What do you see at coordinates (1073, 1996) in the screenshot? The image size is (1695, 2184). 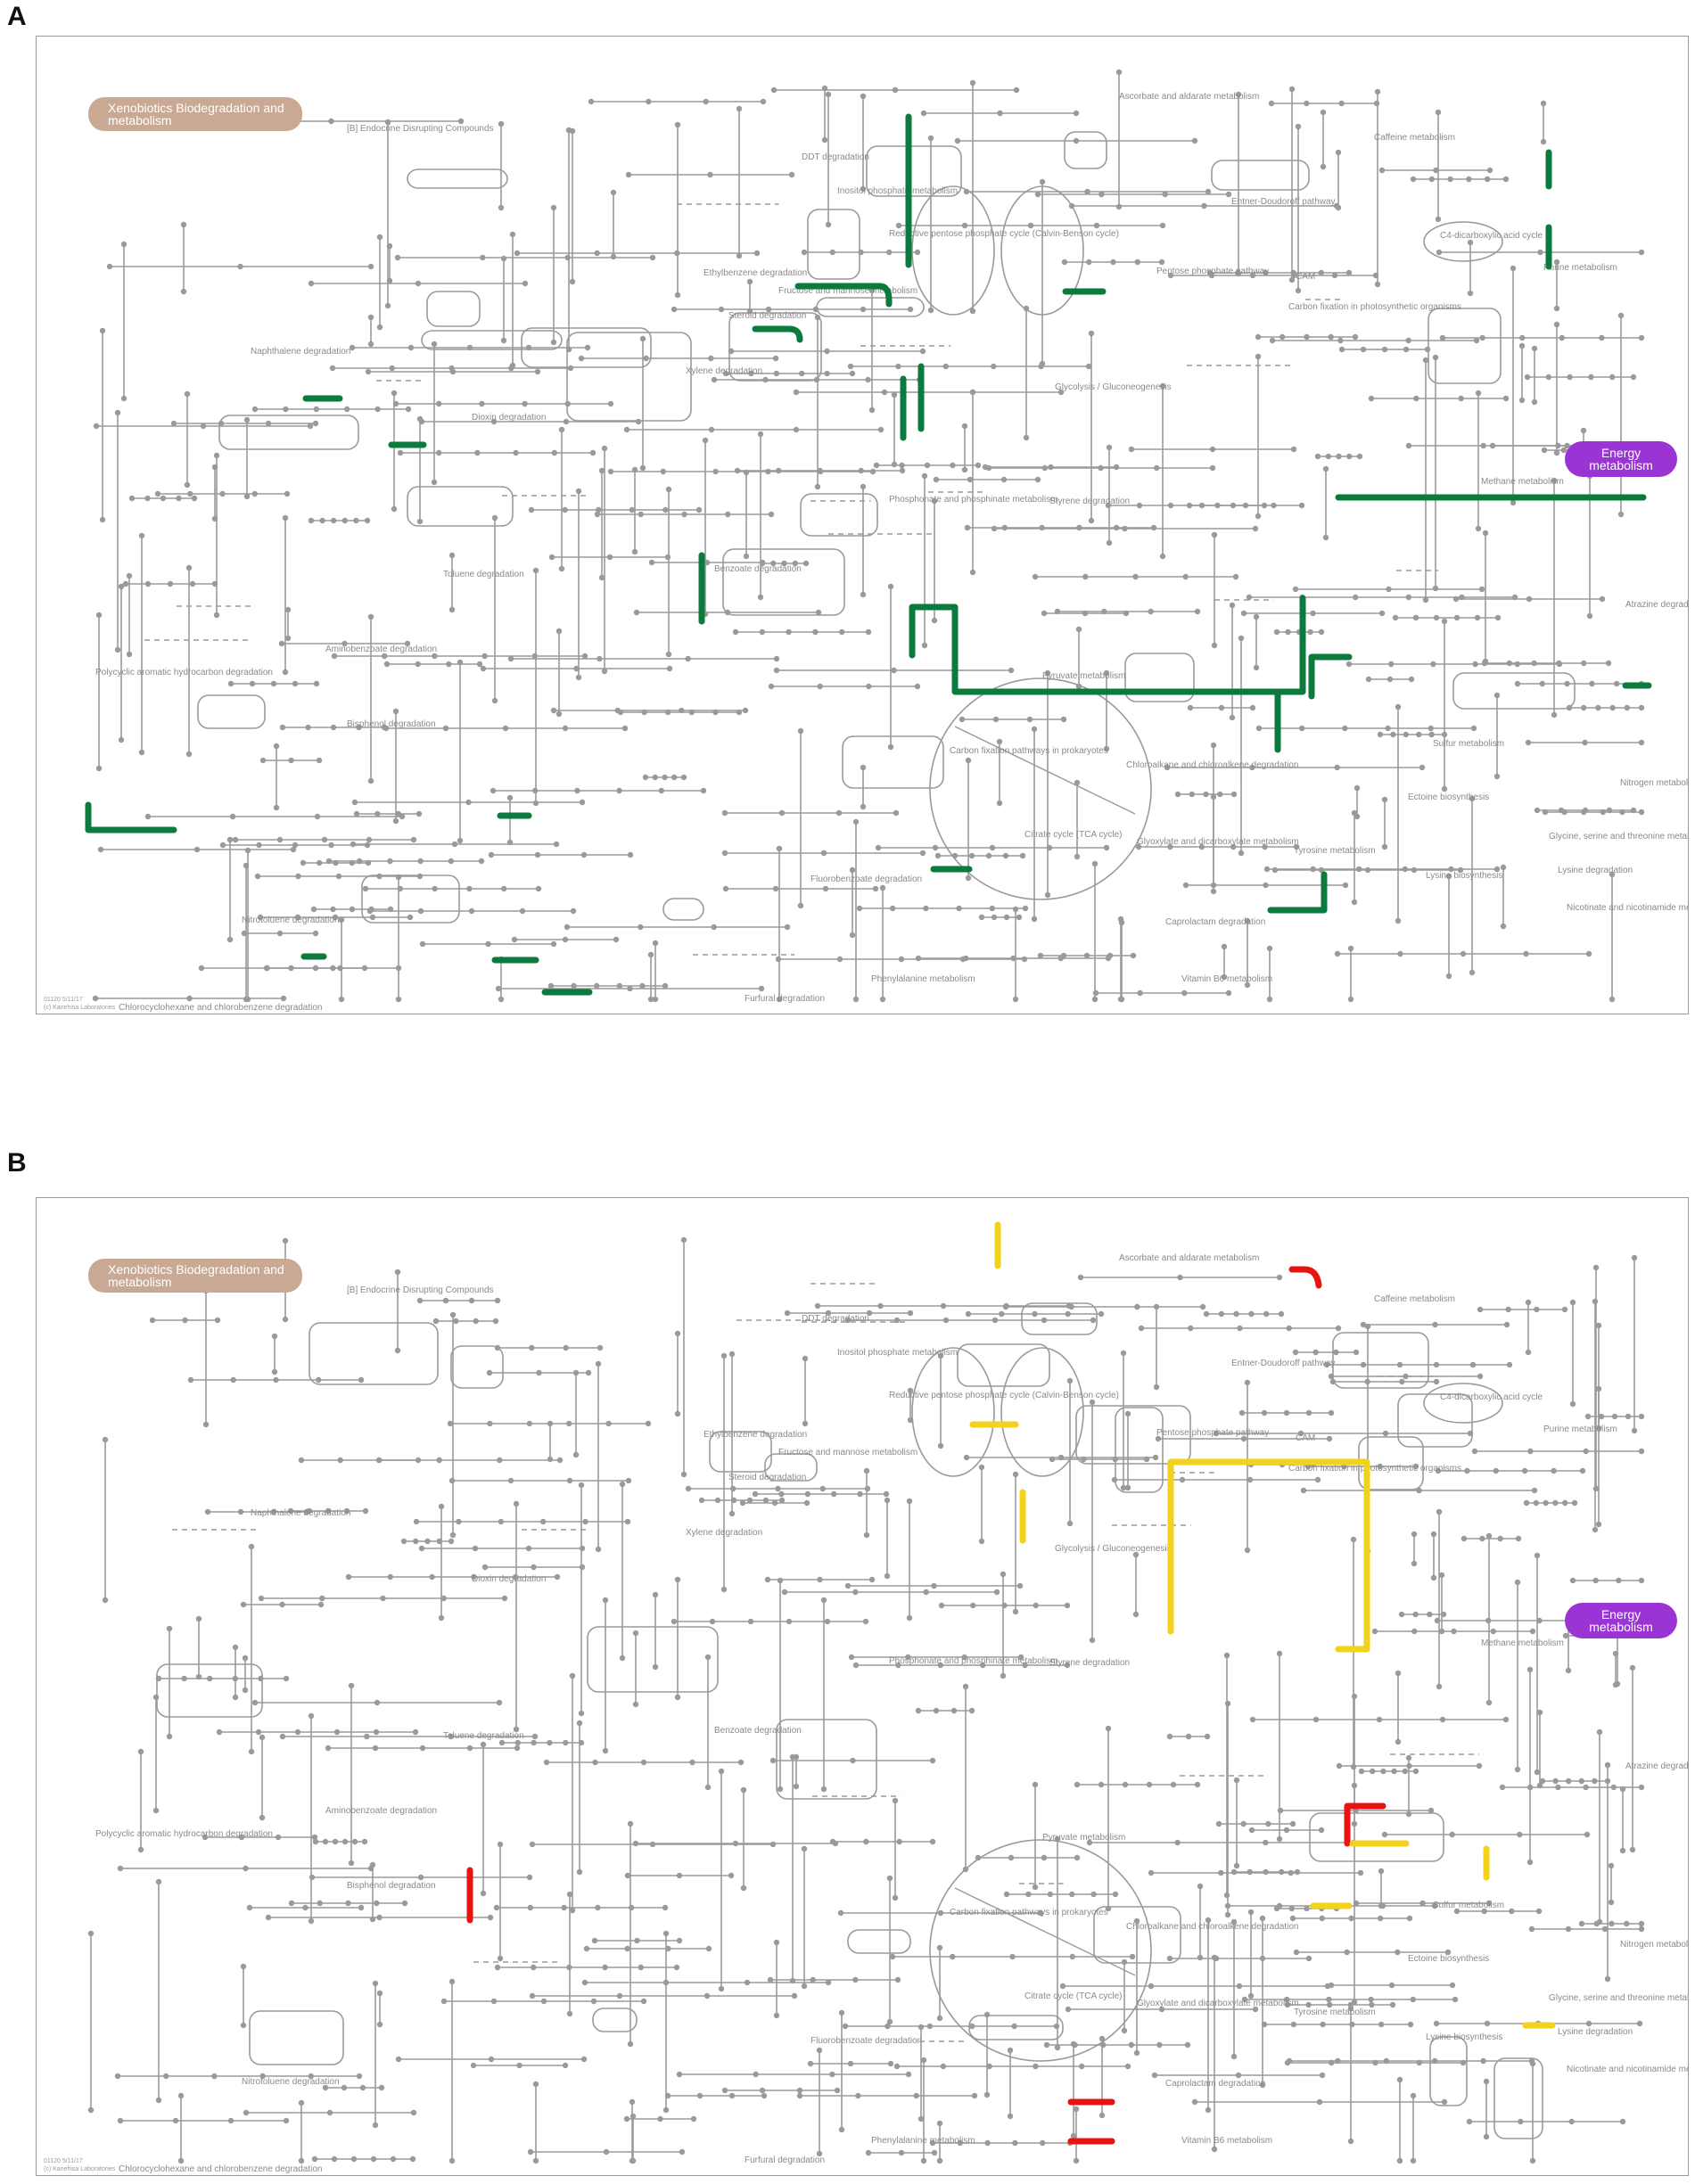 I see `pathway-label: Citrate cycle (TCA cycle)` at bounding box center [1073, 1996].